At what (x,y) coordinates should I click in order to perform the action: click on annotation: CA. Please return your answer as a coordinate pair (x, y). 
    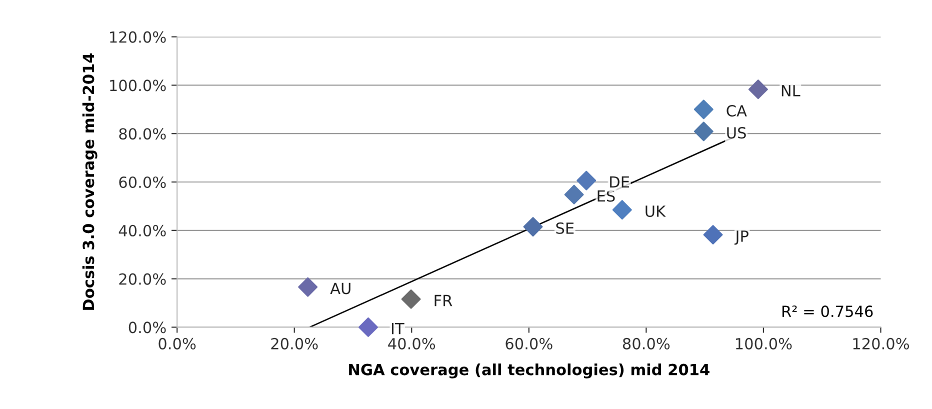
    Looking at the image, I should click on (736, 111).